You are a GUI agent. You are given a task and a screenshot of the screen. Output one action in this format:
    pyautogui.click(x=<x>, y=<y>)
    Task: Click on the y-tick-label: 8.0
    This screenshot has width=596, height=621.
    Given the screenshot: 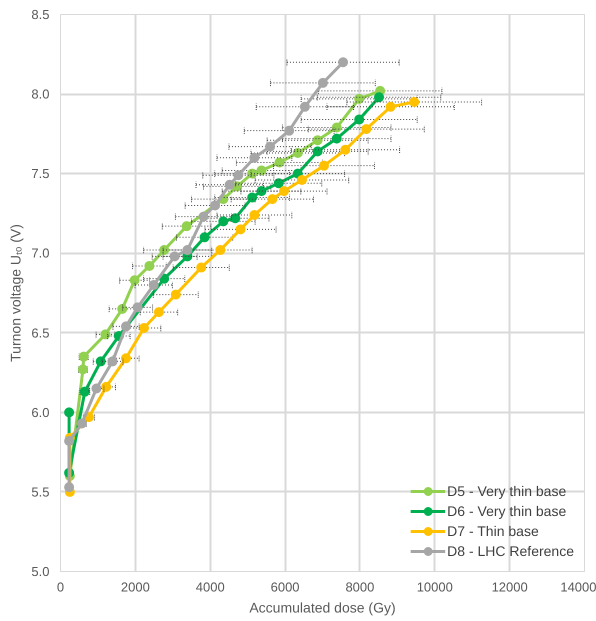 What is the action you would take?
    pyautogui.click(x=40, y=94)
    